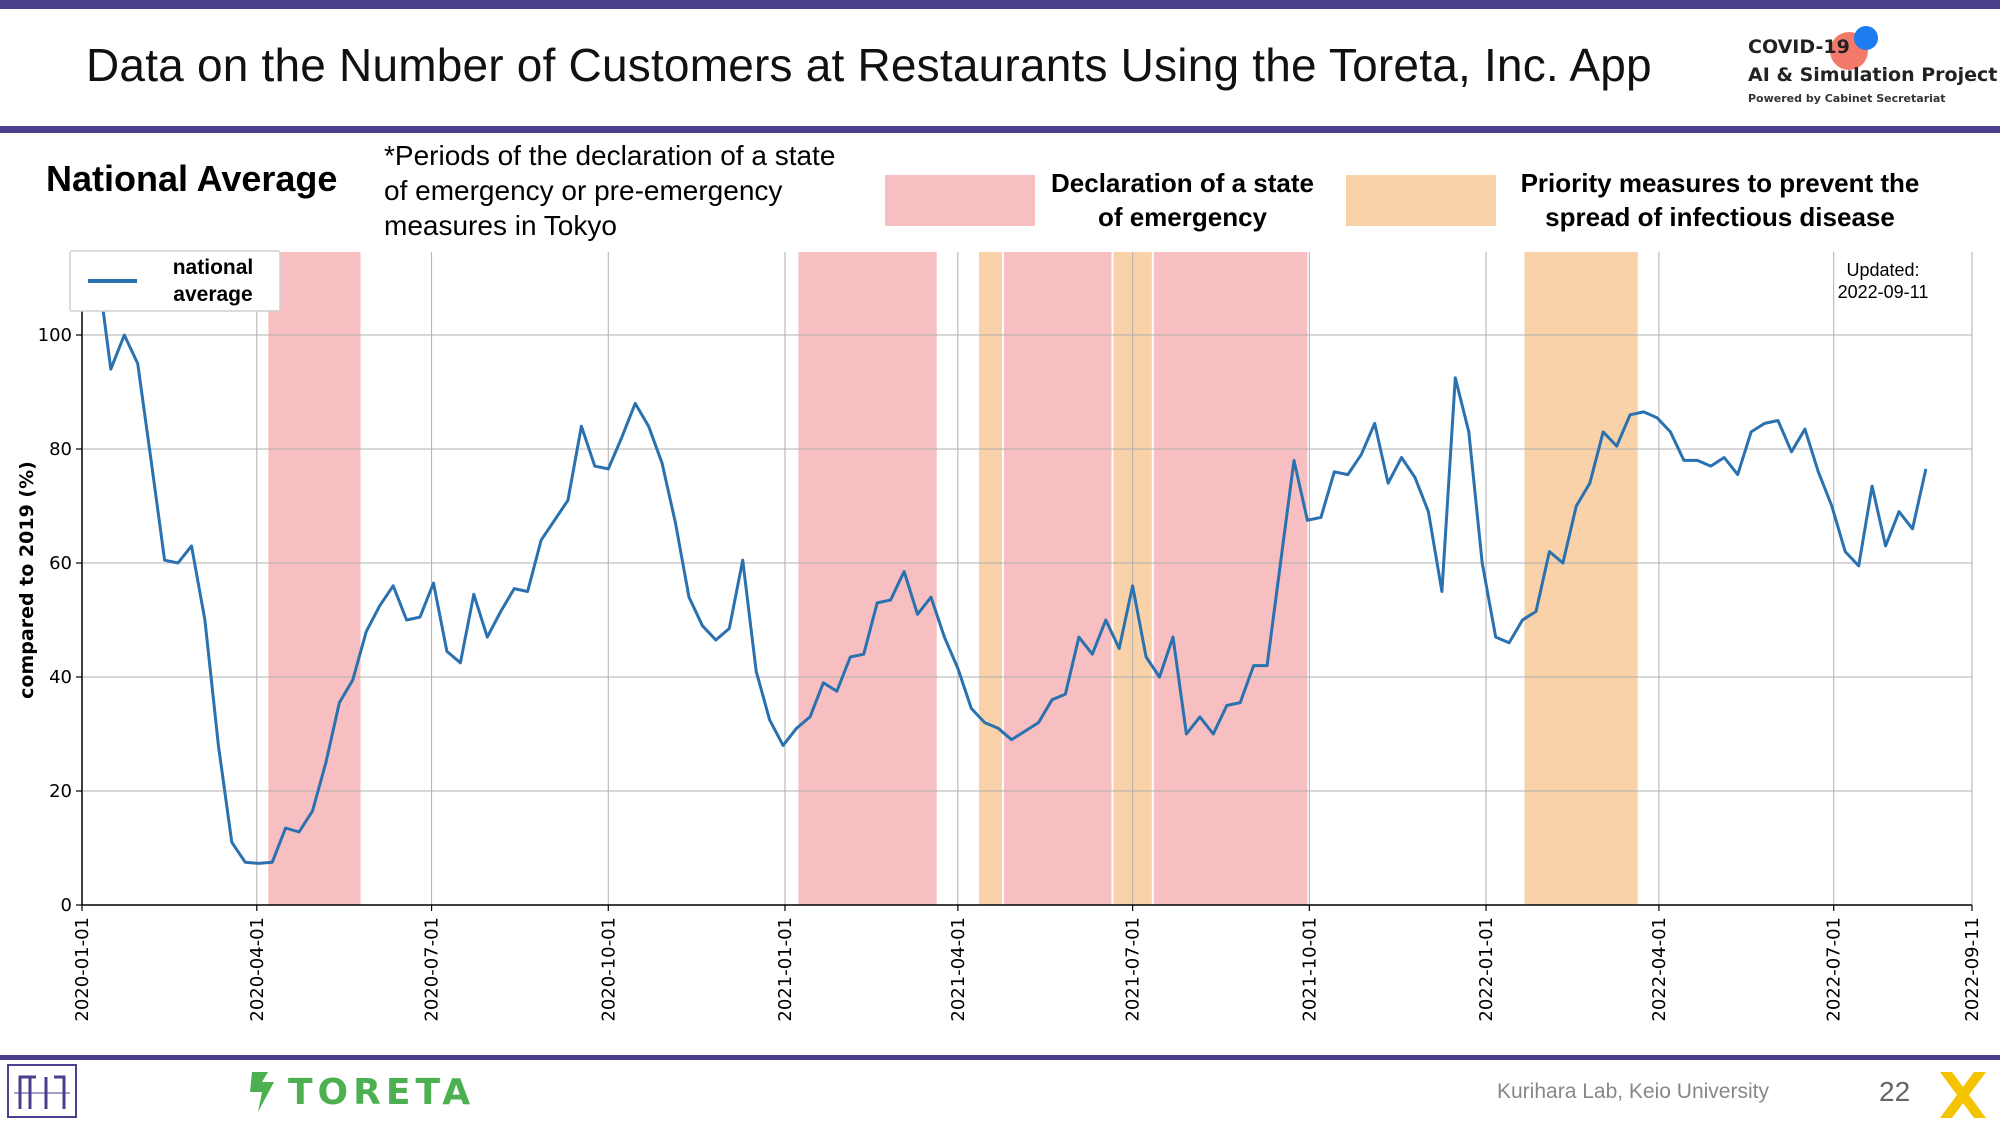  Describe the element at coordinates (66, 905) in the screenshot. I see `y-tick-label: 0` at that location.